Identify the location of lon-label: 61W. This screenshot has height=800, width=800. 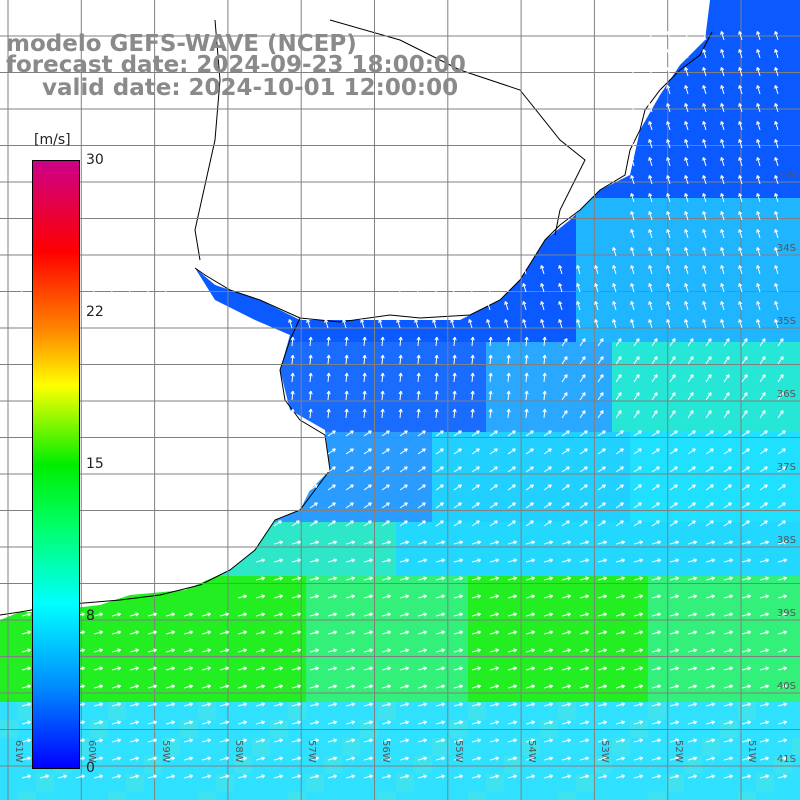
(18, 751).